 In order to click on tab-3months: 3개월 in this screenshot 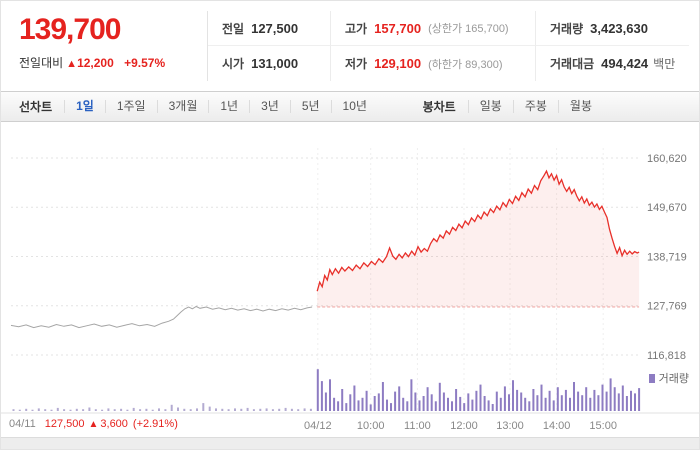, I will do `click(182, 106)`.